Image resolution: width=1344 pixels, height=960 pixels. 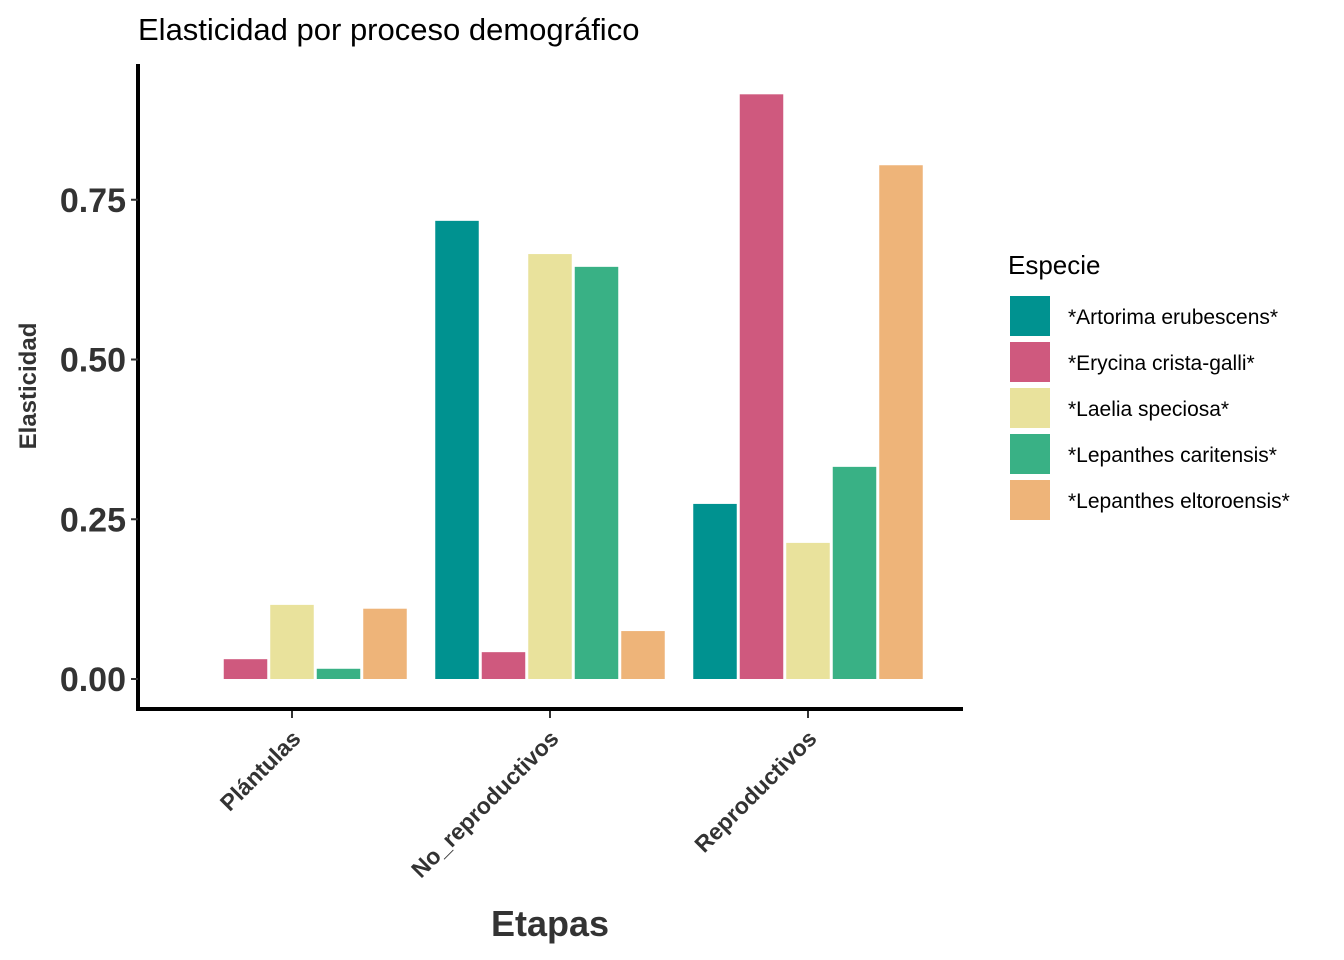 I want to click on y-ticks: 0.00 0.25 0.50 0.75, so click(x=99, y=440).